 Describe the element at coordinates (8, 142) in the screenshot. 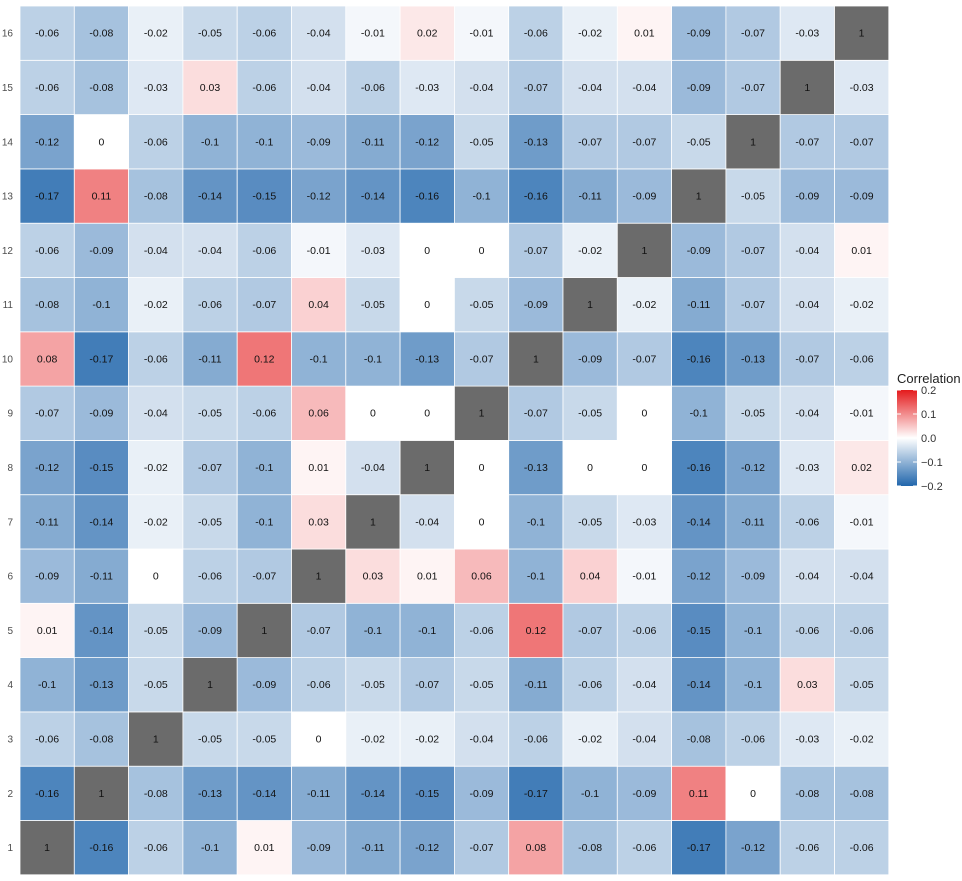

I see `y-tick-label: 14` at that location.